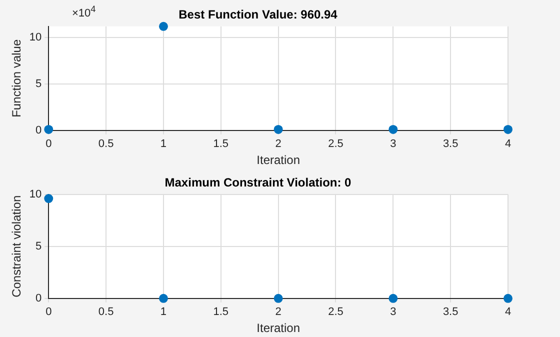 The image size is (560, 337). What do you see at coordinates (84, 12) in the screenshot?
I see `text: ×10$^{4}$` at bounding box center [84, 12].